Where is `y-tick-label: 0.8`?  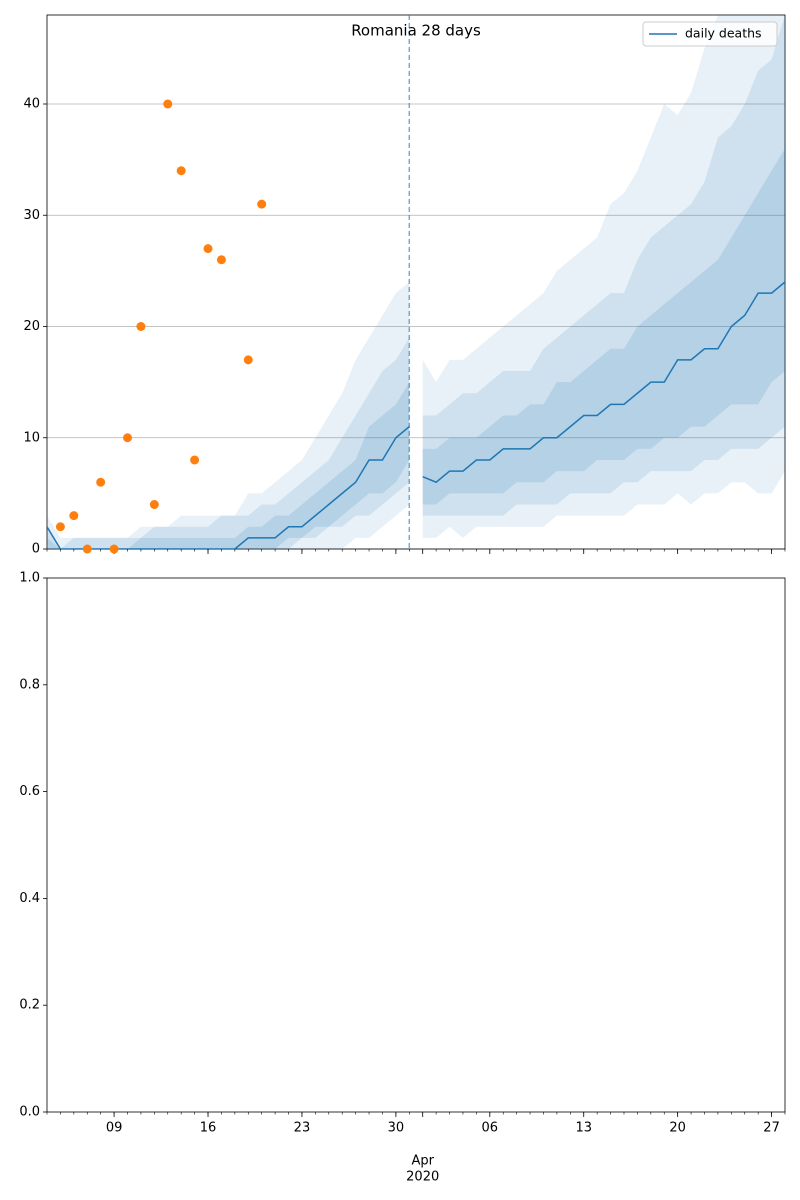
y-tick-label: 0.8 is located at coordinates (29, 684).